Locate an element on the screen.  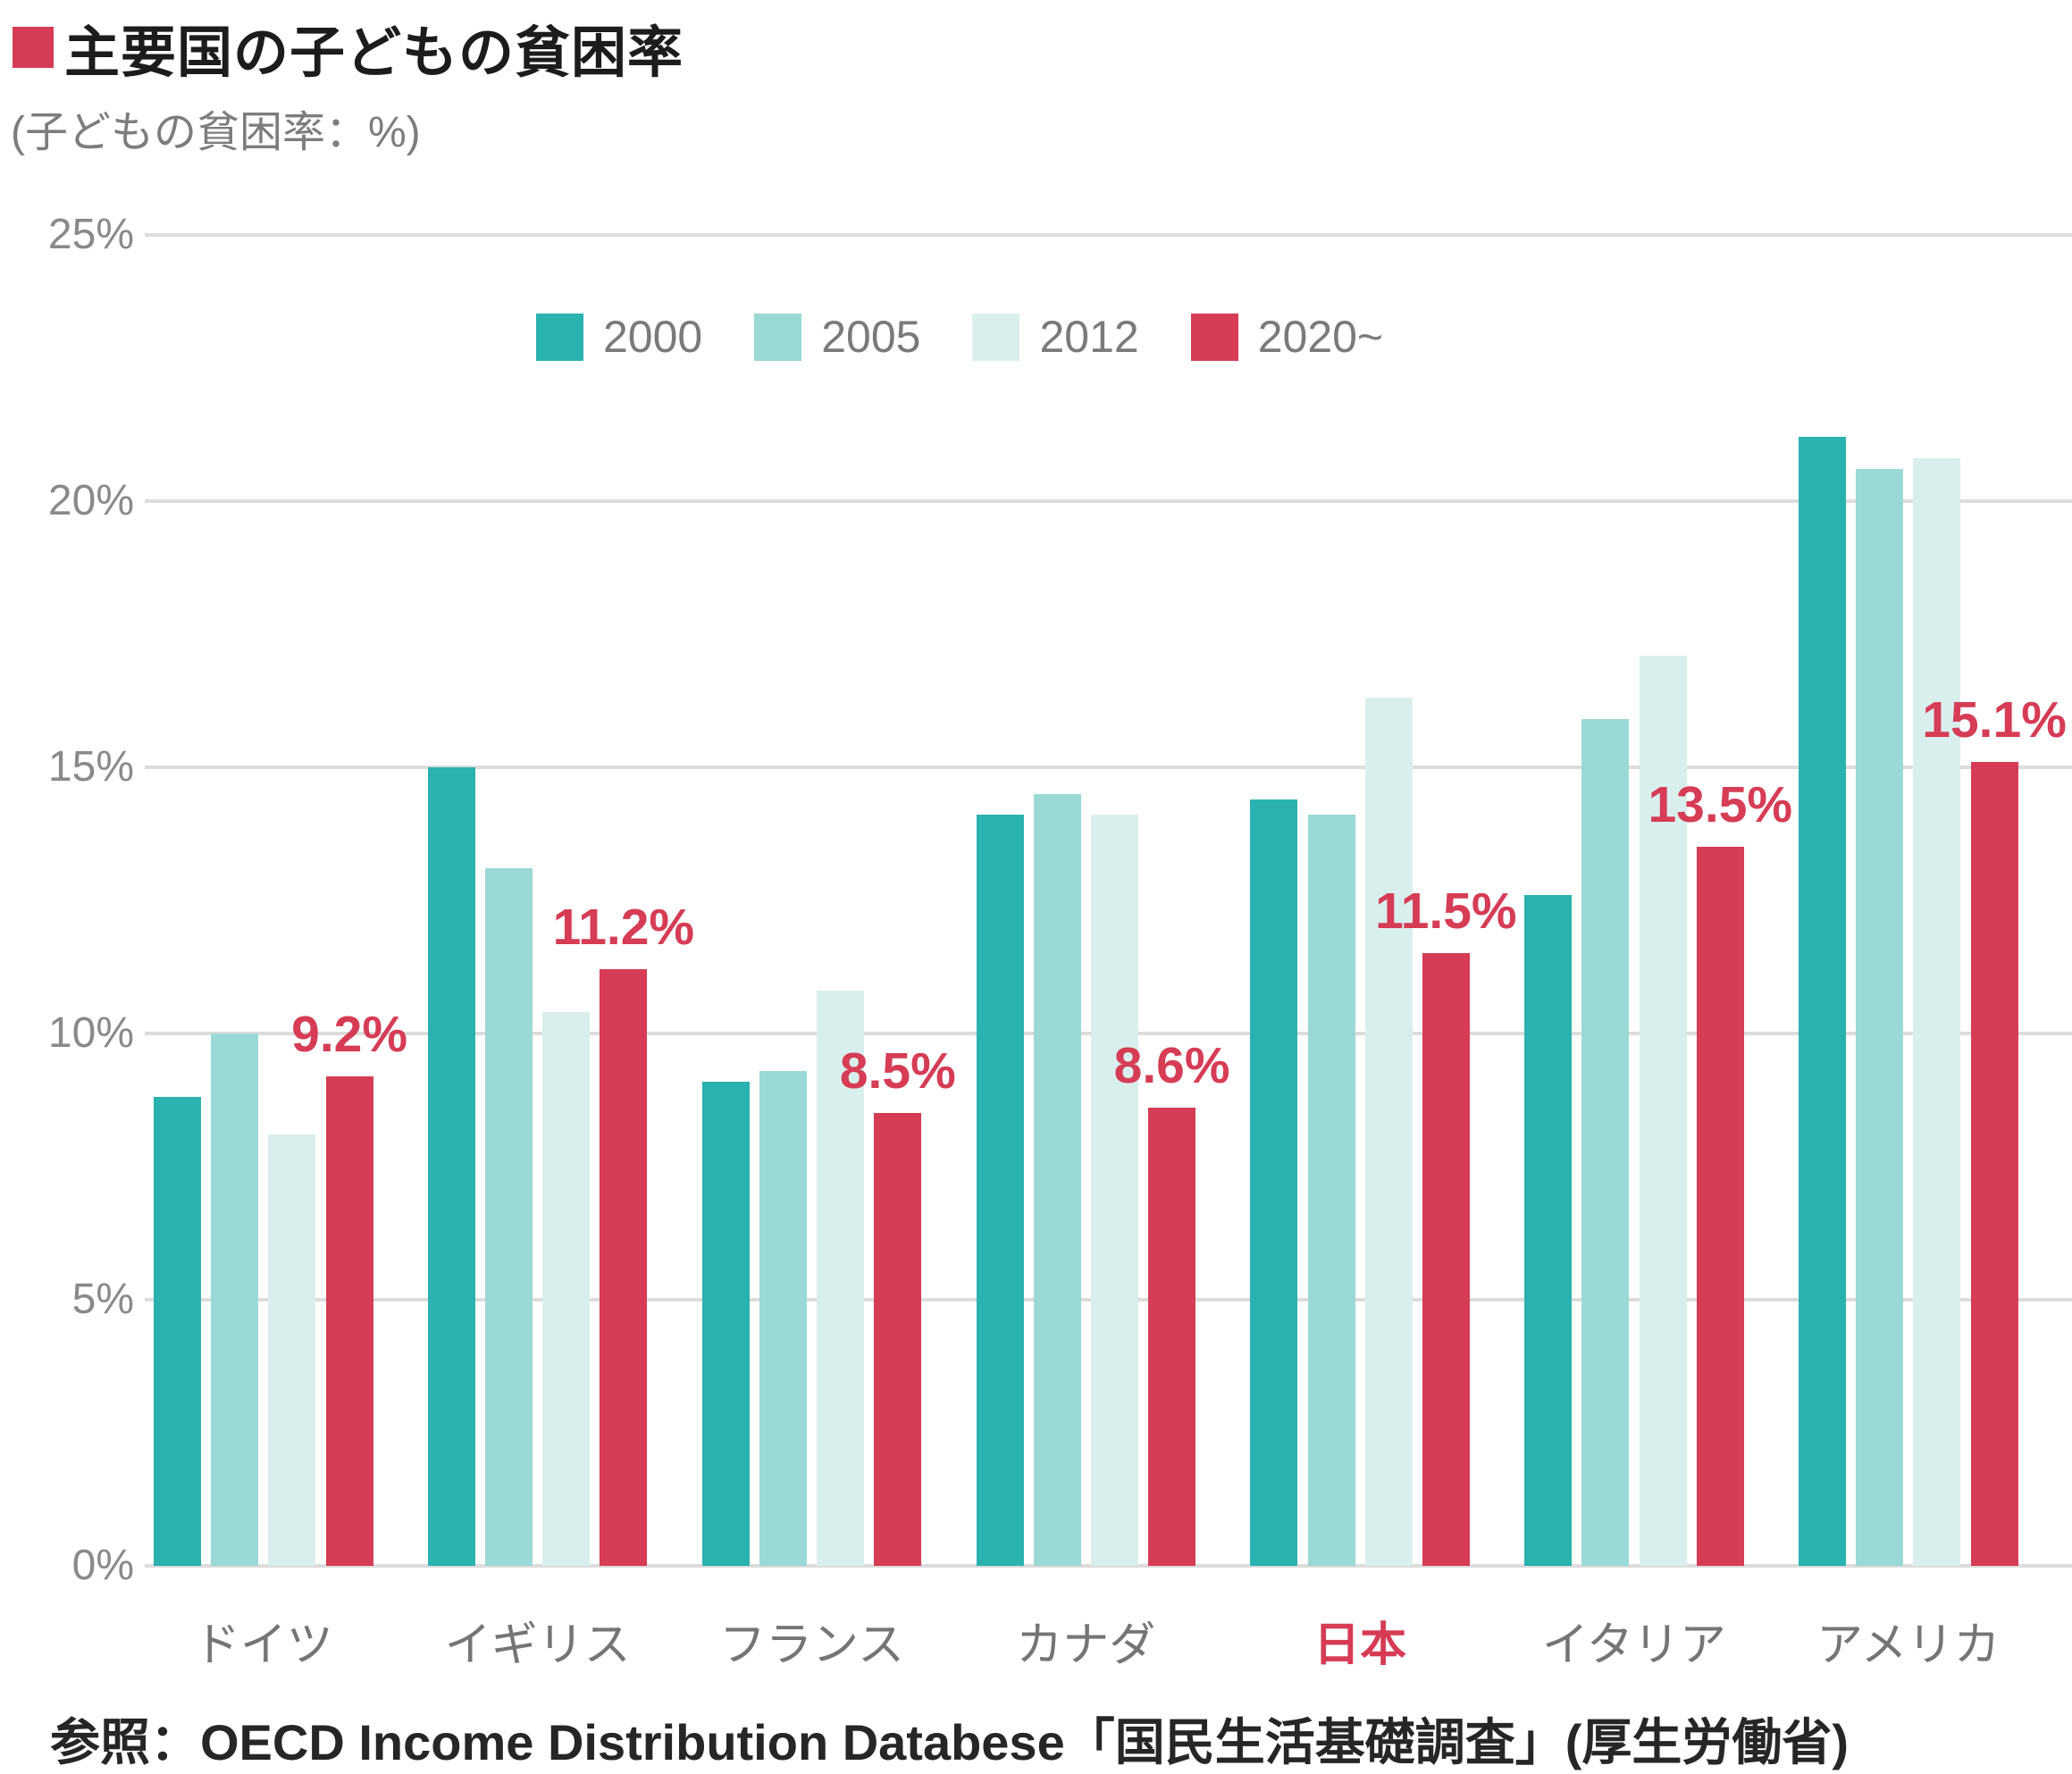
y-tick-label-5%: 5% is located at coordinates (102, 1299).